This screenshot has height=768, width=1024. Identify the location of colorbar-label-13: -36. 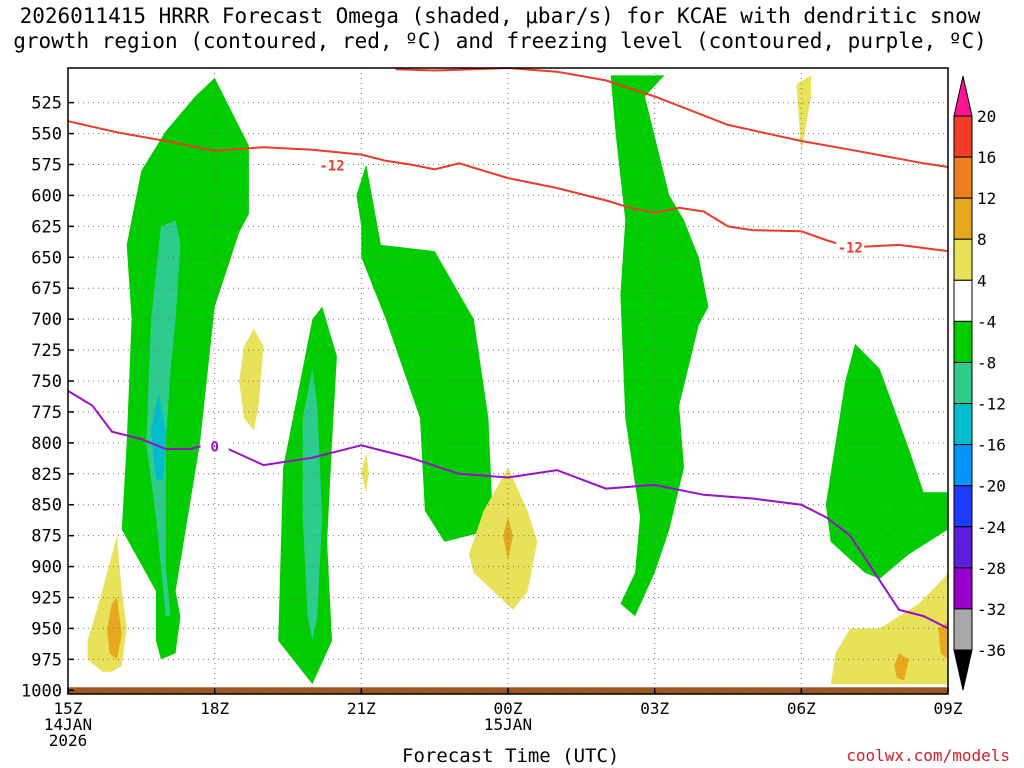
(991, 650).